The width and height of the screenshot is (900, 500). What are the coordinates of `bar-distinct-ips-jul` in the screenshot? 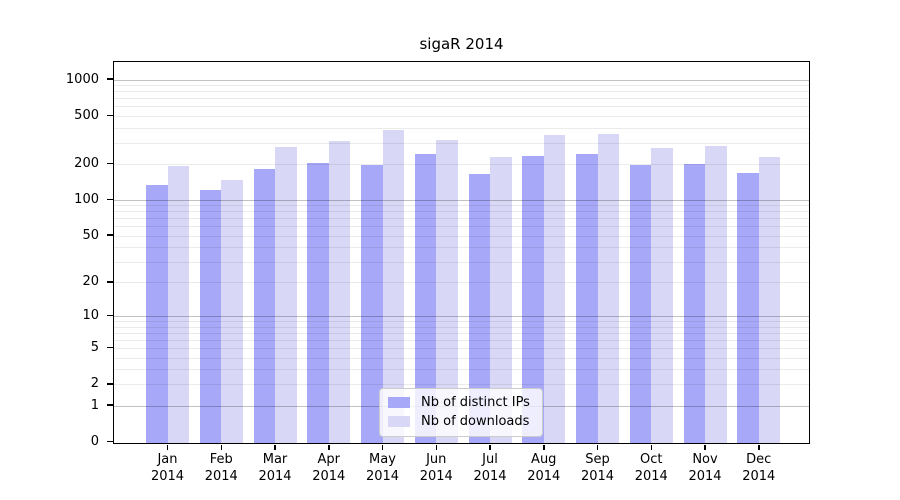 It's located at (479, 308).